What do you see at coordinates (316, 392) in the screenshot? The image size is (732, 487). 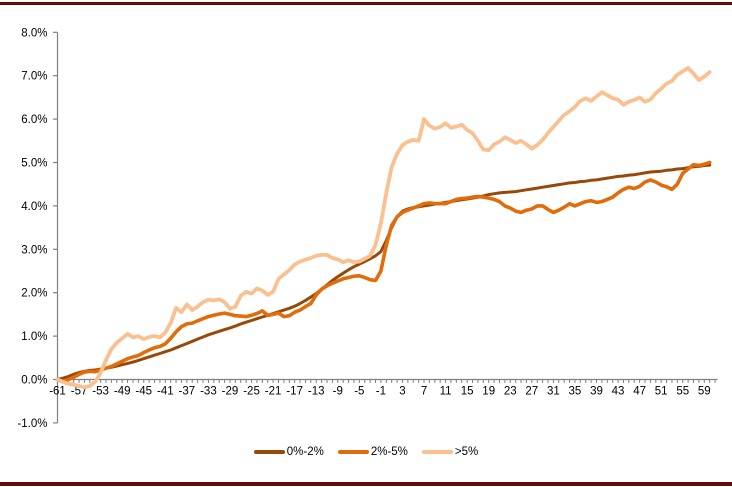 I see `x-tick-label: -13` at bounding box center [316, 392].